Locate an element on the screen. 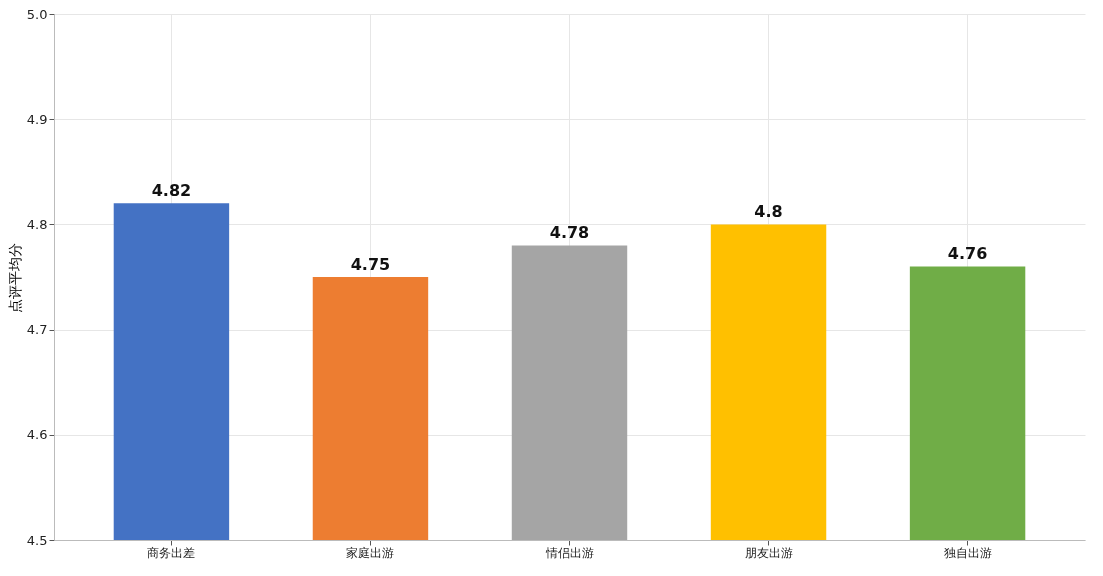  data-label: 4.82 is located at coordinates (171, 191).